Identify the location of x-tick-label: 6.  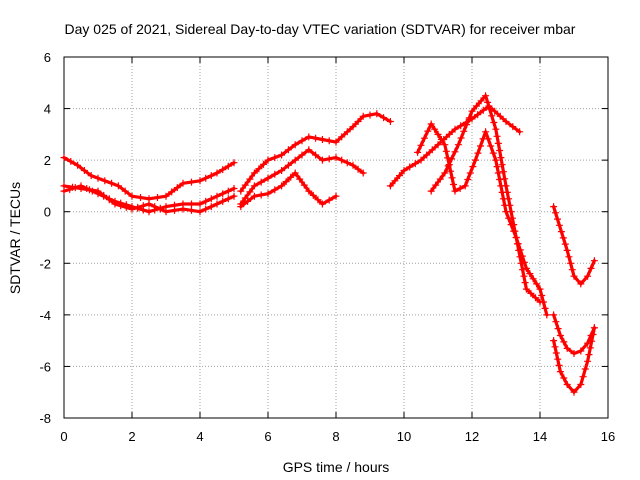
(267, 436).